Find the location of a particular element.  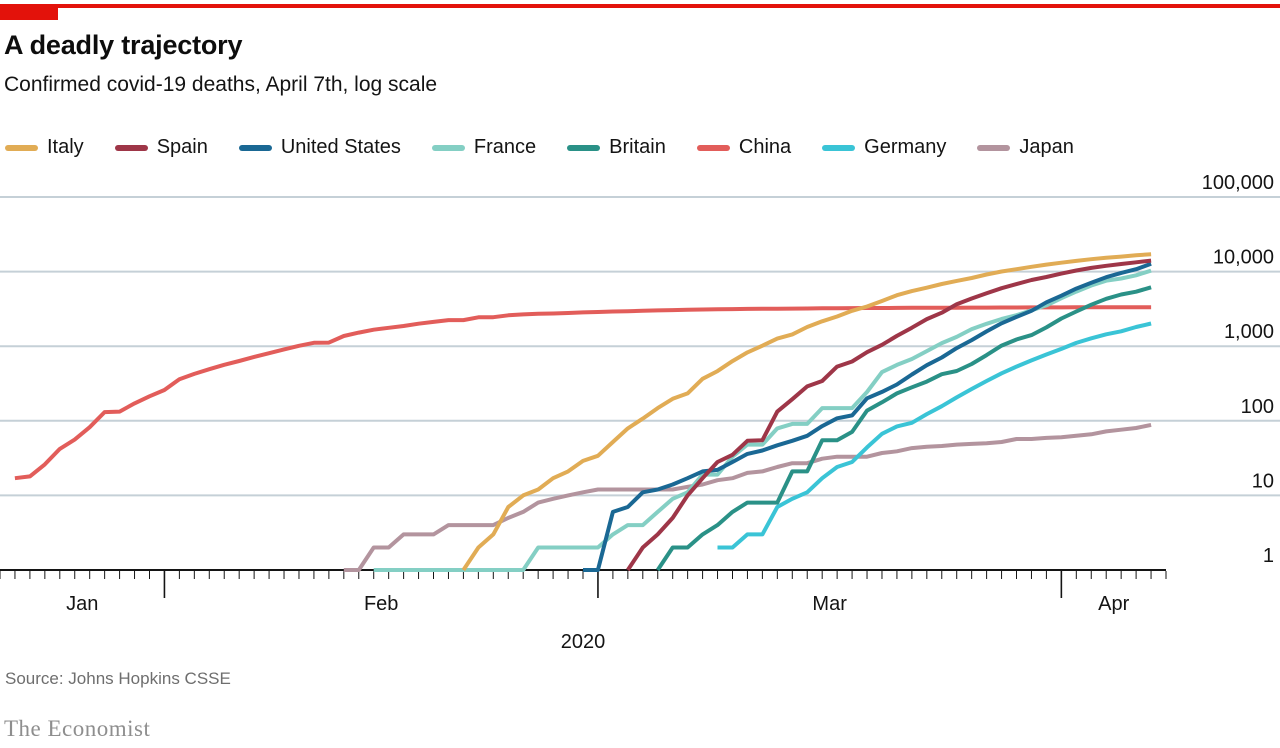

top-red-tab is located at coordinates (29, 12).